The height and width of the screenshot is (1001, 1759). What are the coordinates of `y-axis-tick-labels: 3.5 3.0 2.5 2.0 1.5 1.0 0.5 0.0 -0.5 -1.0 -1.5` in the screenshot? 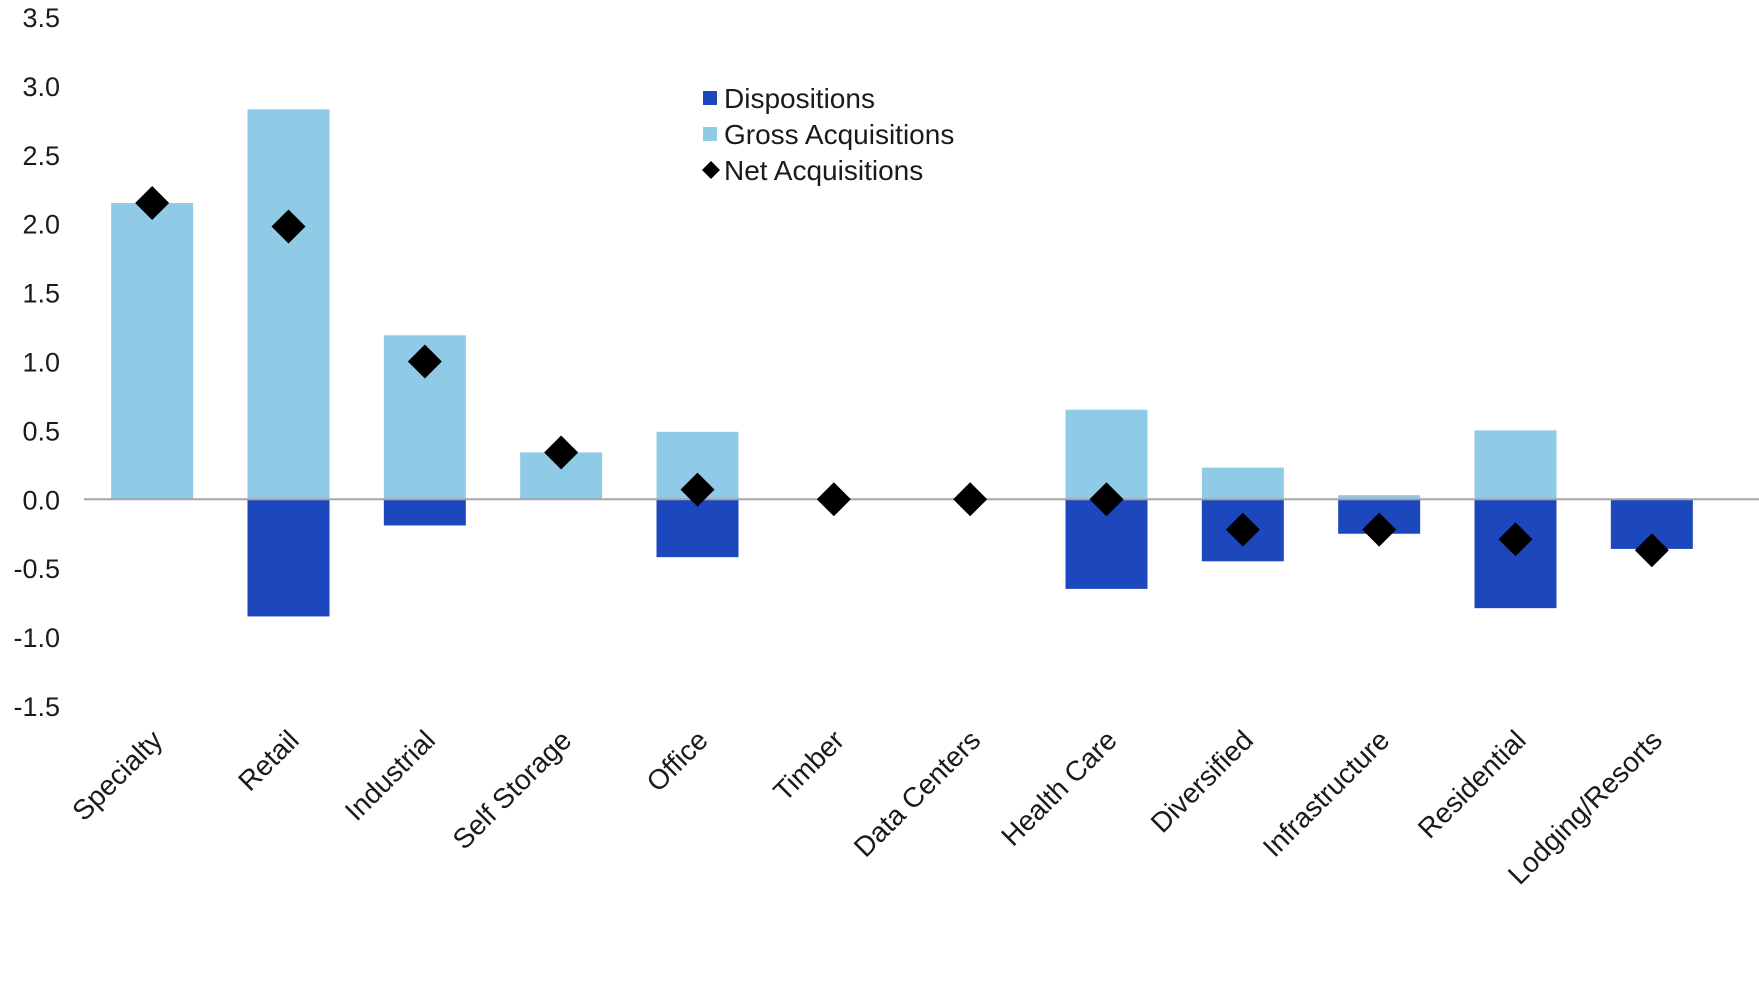 It's located at (36, 362).